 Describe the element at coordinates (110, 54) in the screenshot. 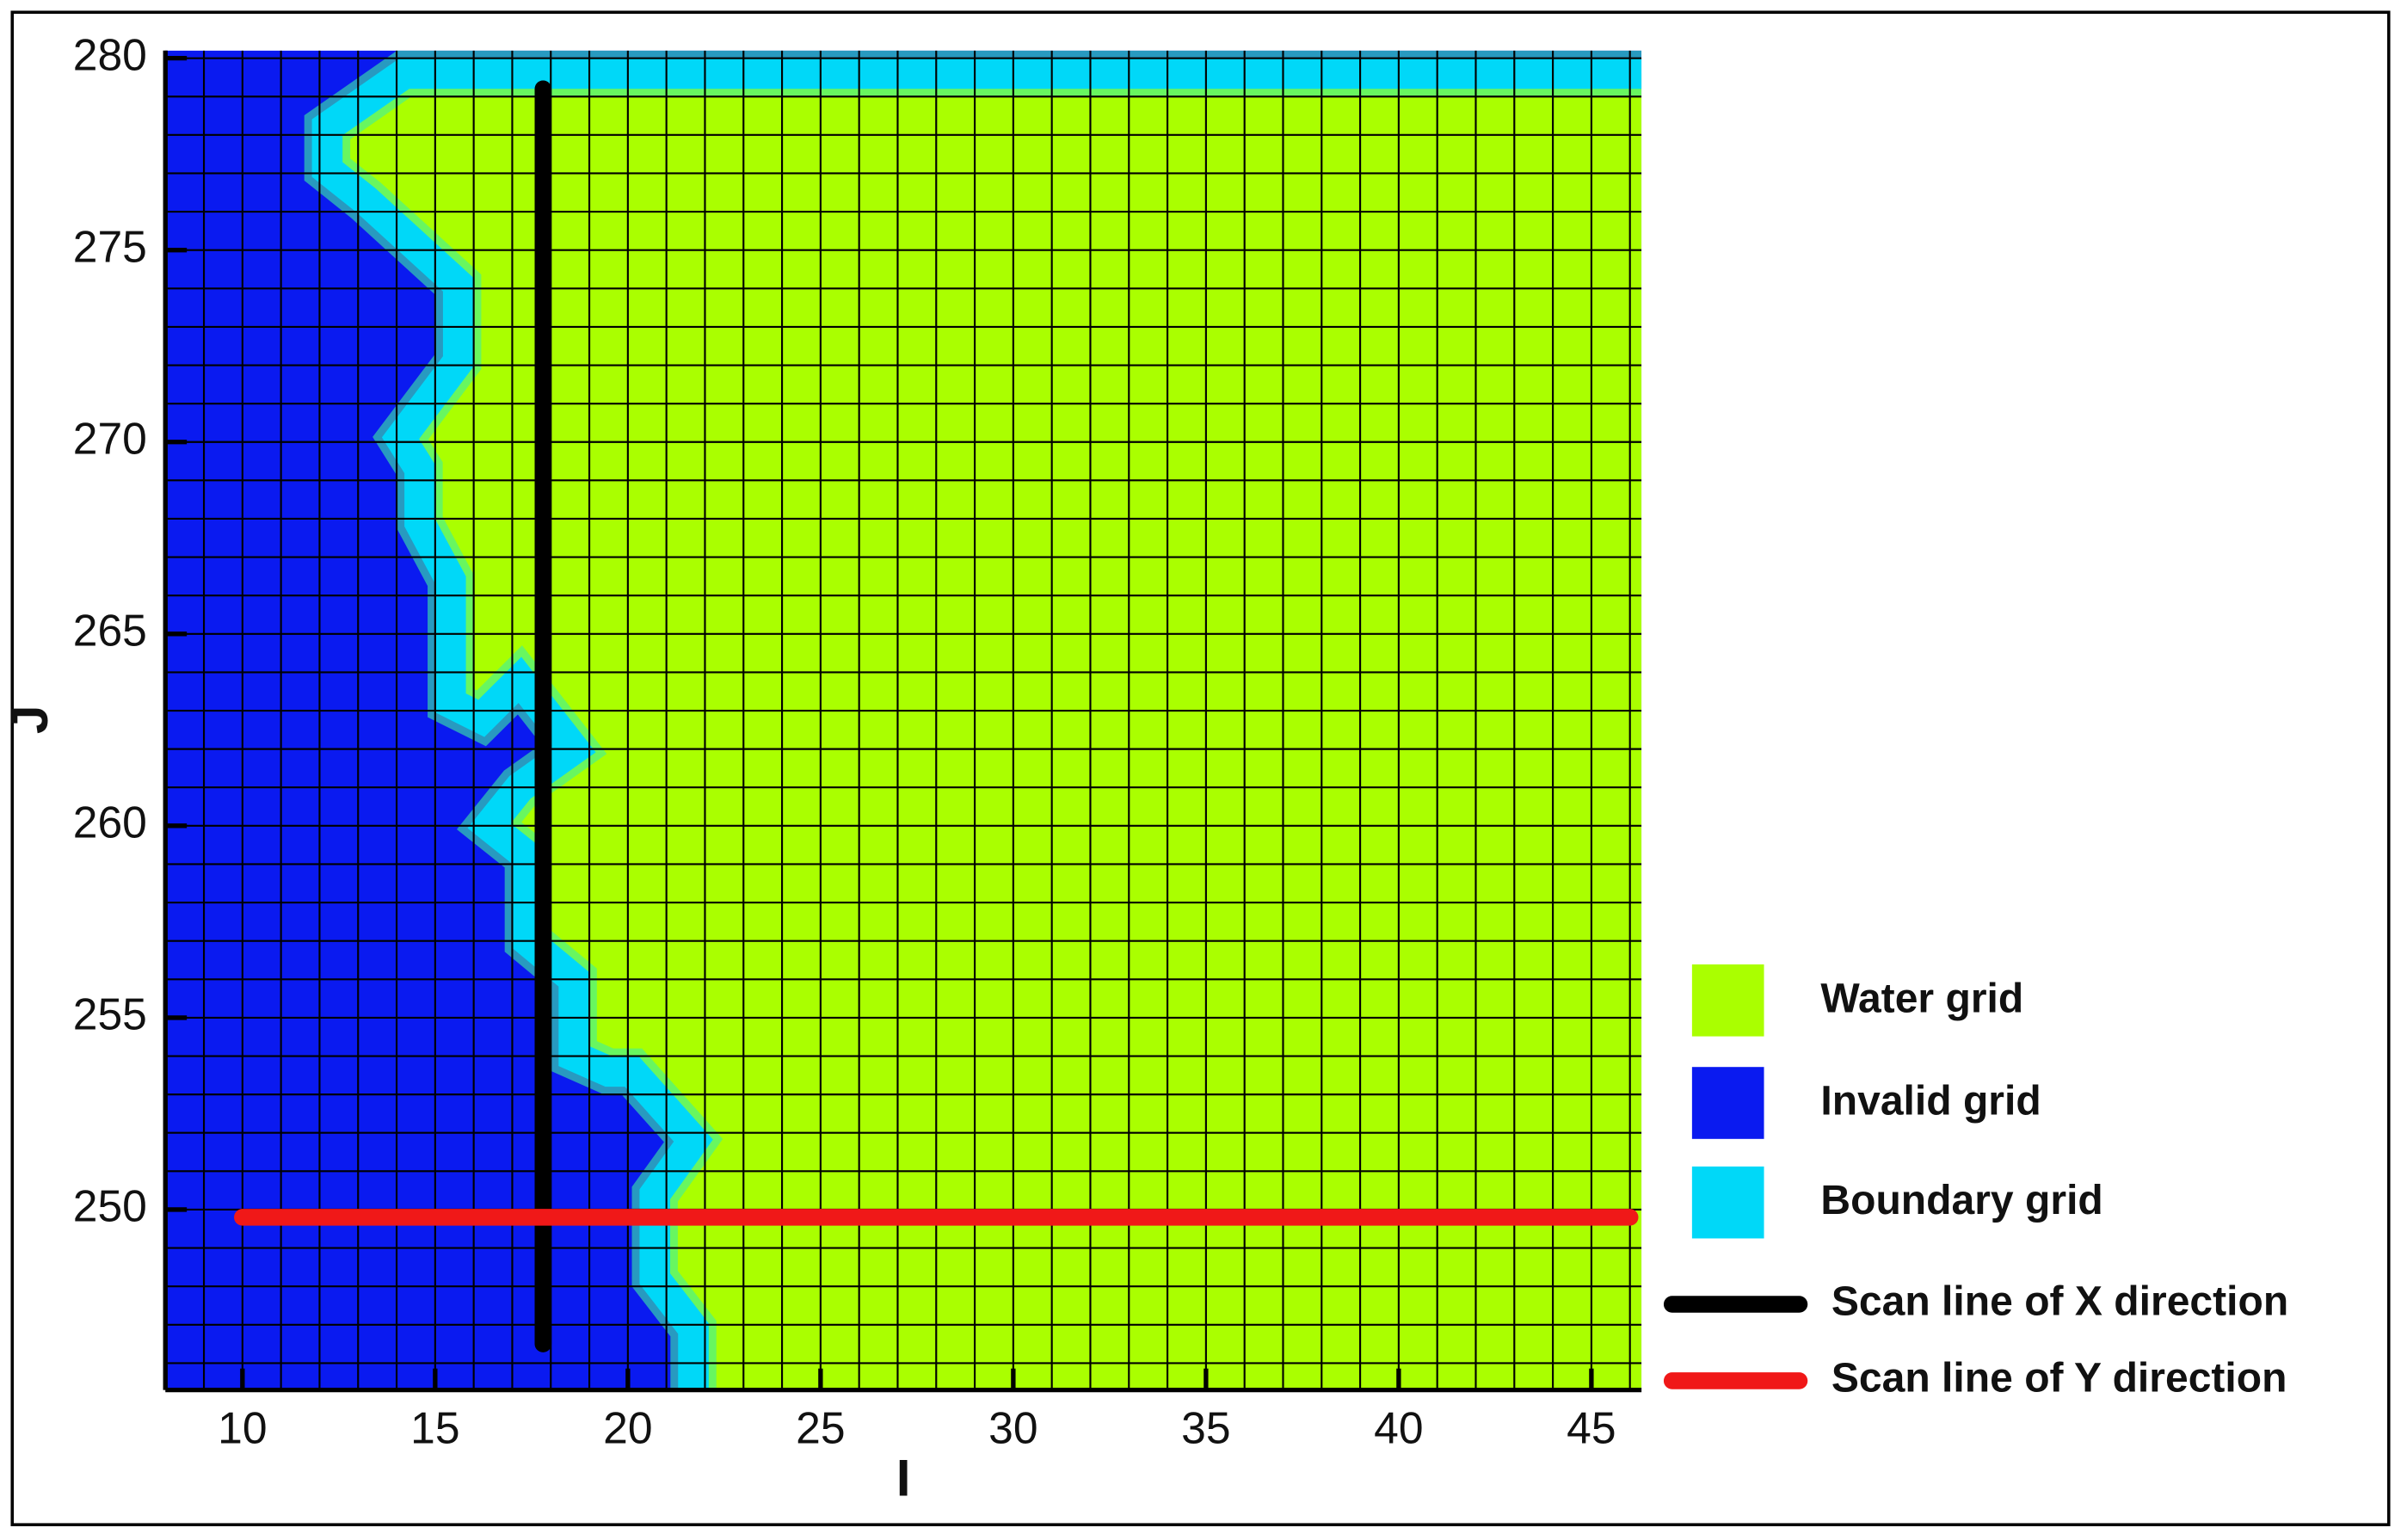

I see `y-tick-label: 280` at that location.